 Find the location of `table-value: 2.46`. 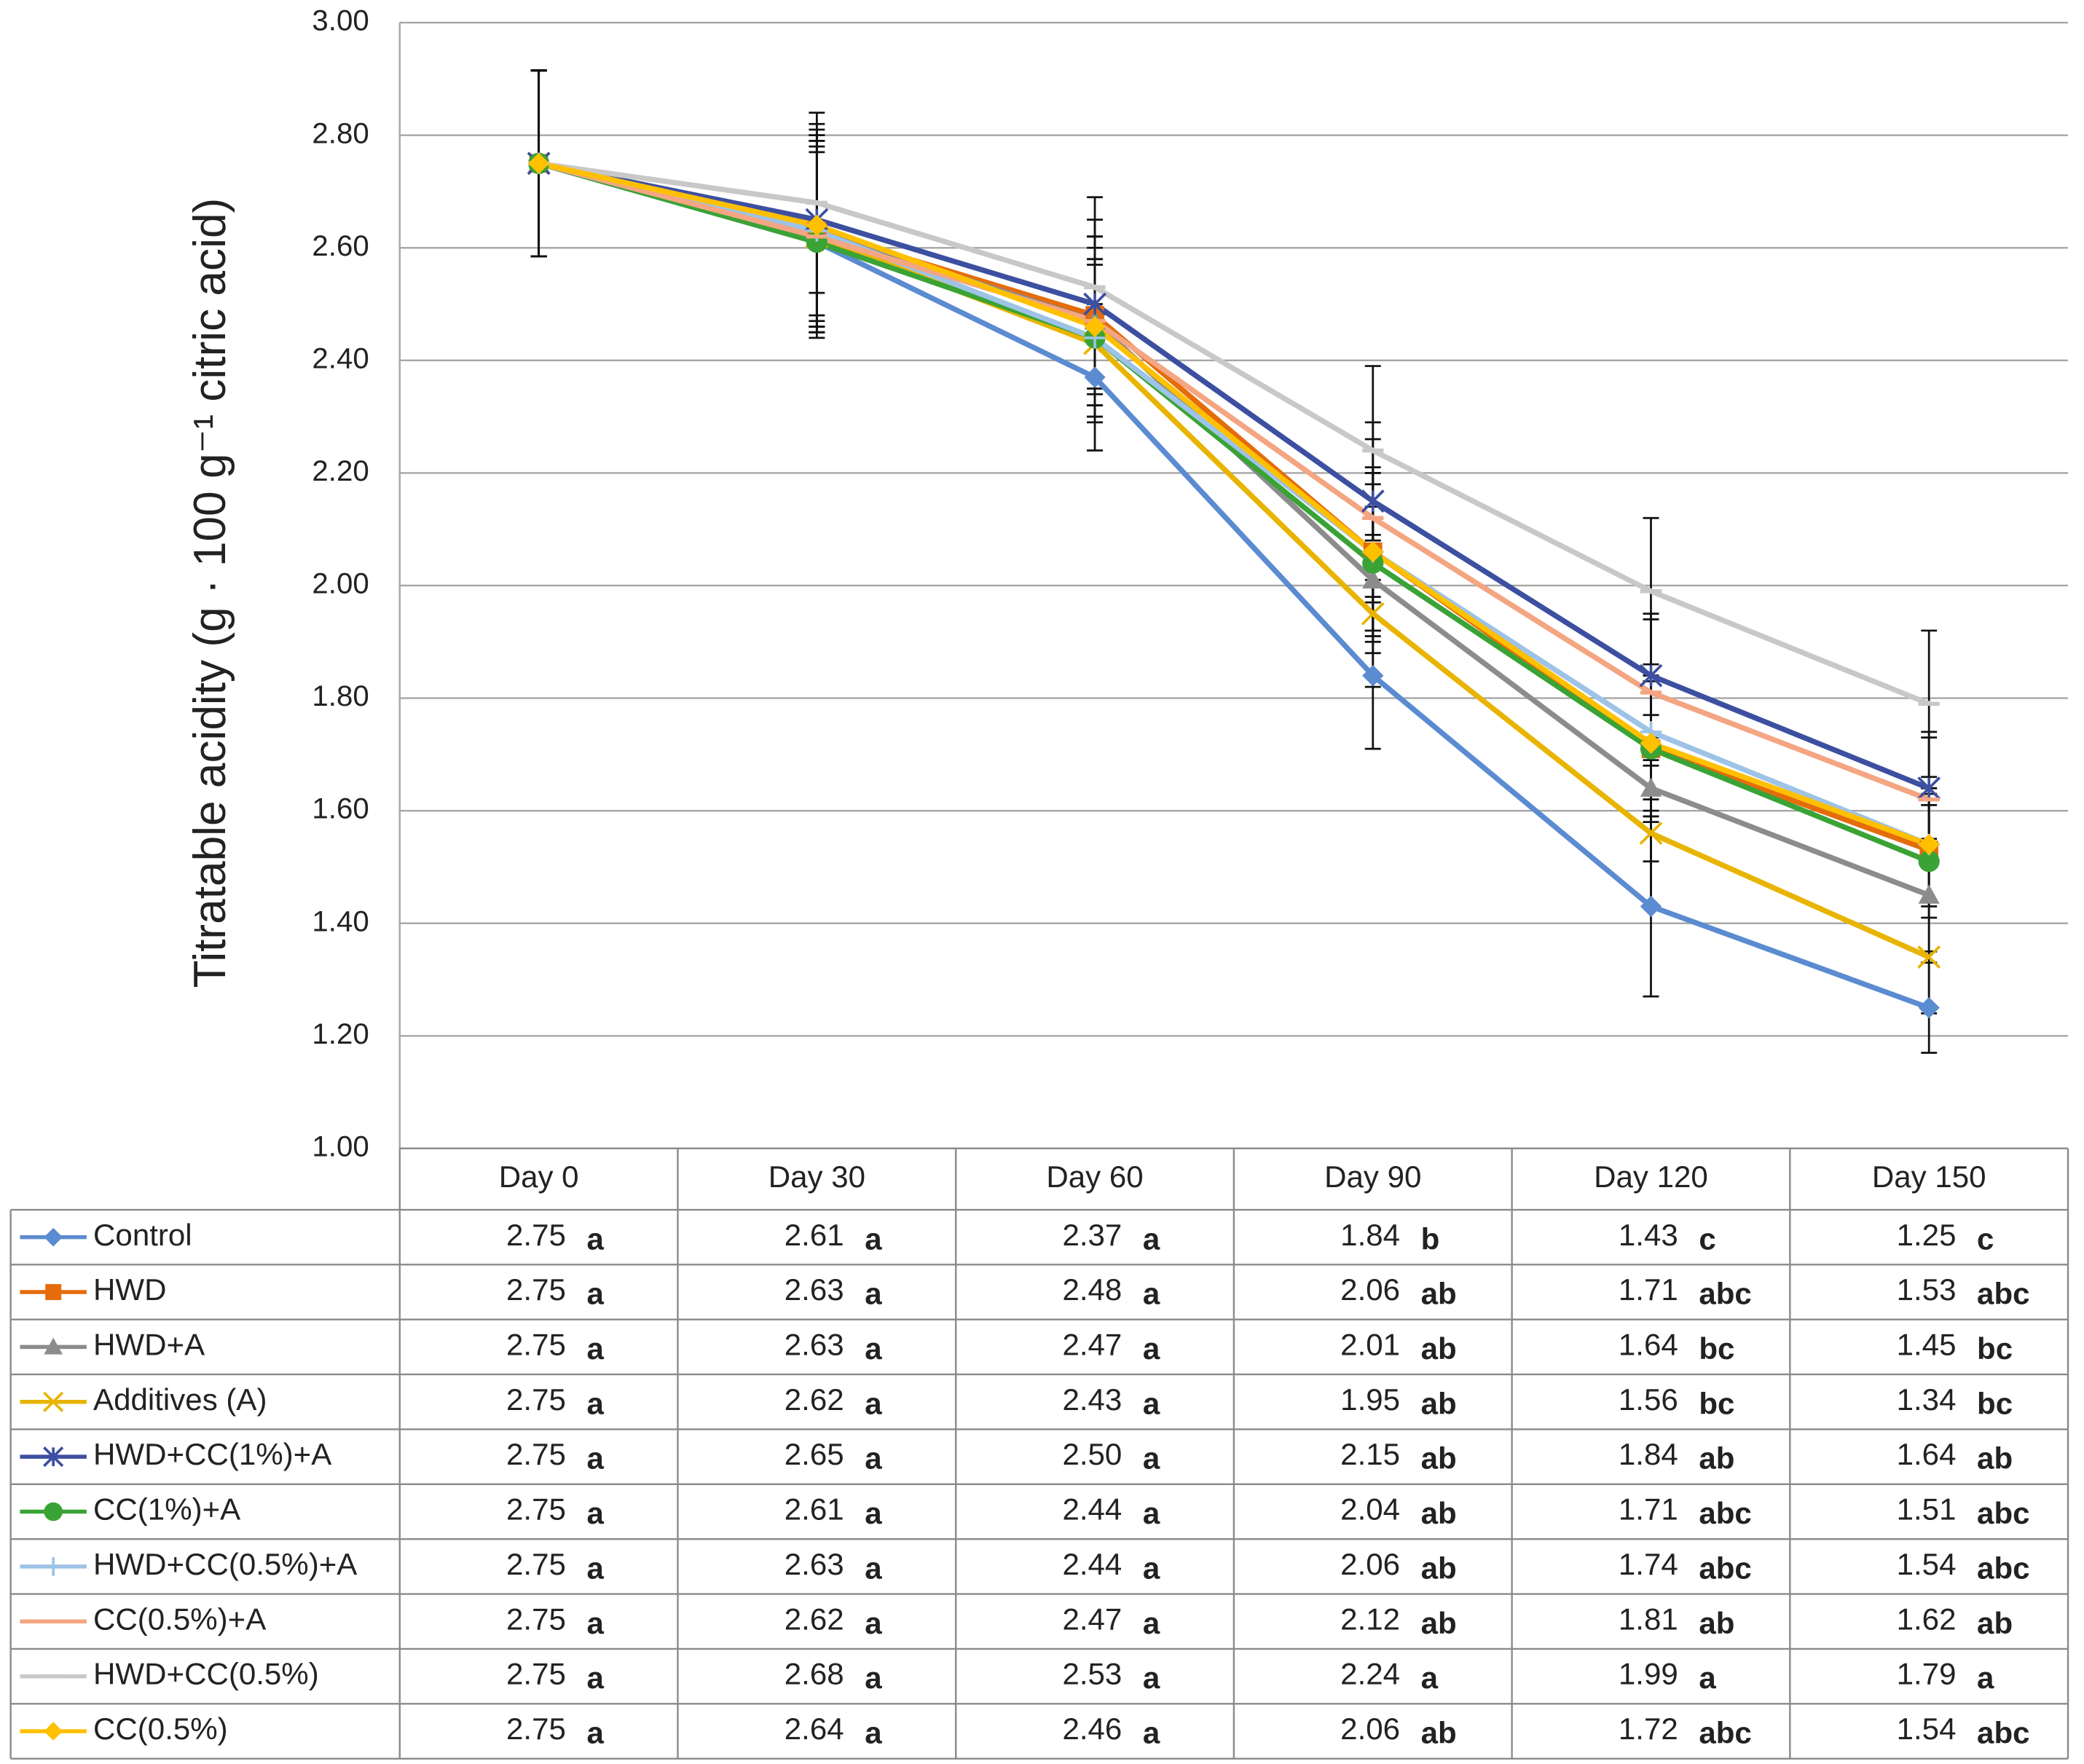

table-value: 2.46 is located at coordinates (1092, 1729).